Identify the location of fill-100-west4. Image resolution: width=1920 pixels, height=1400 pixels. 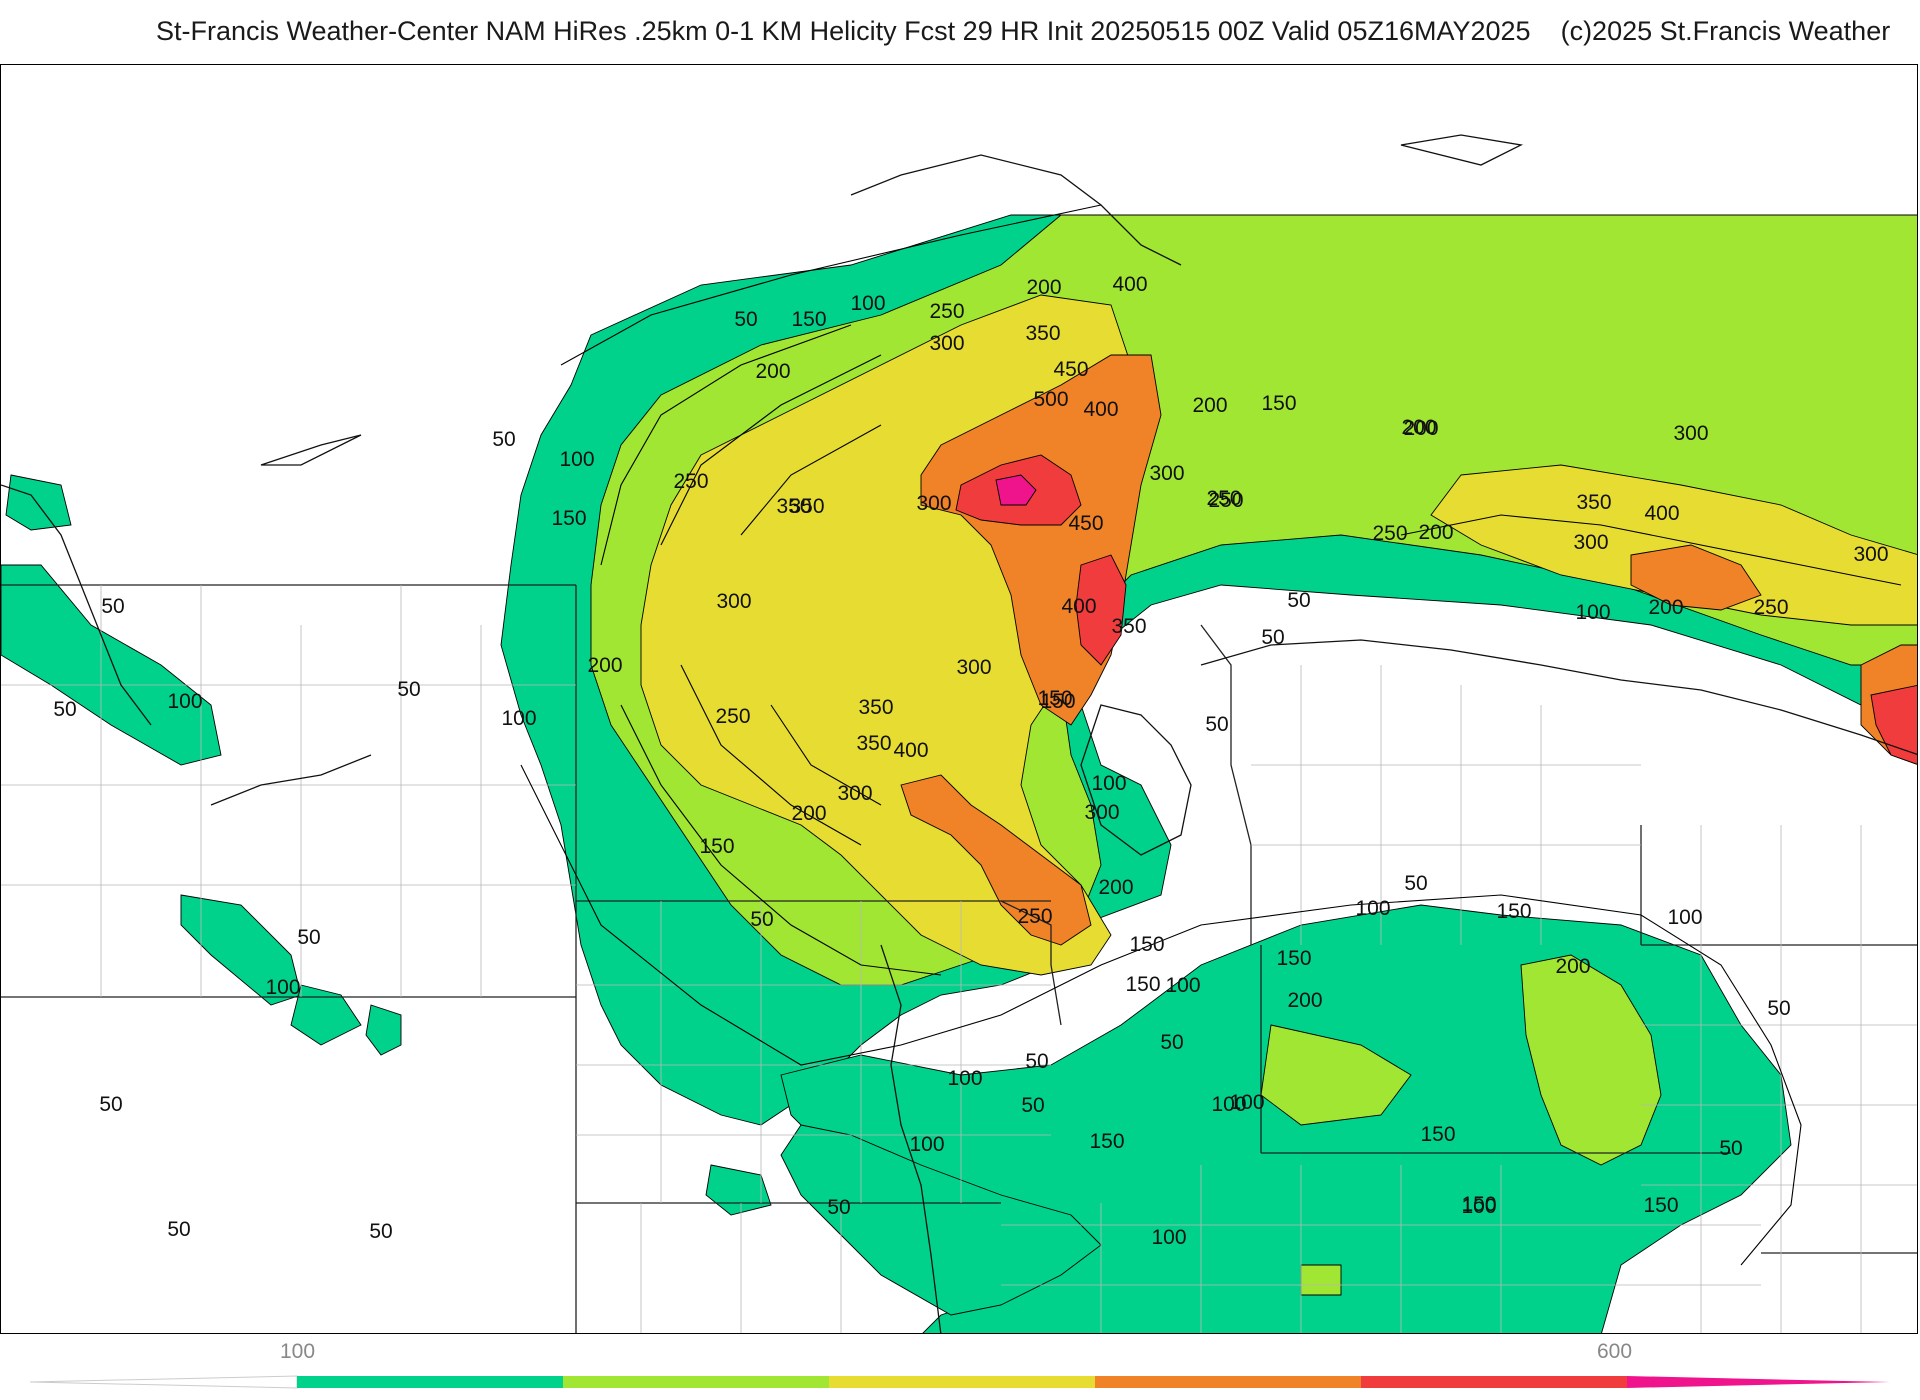
(326, 1015).